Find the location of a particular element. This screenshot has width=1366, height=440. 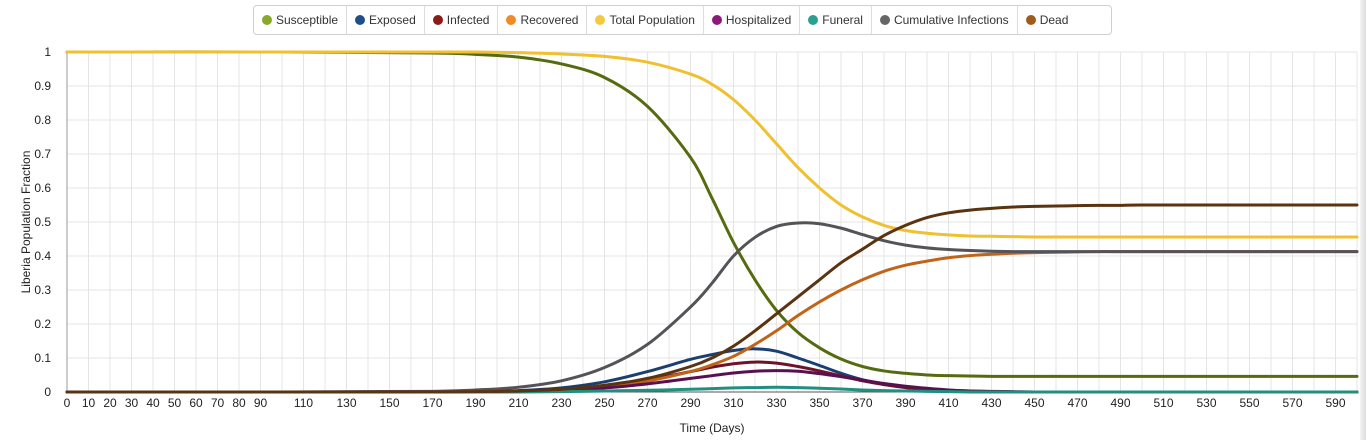

y-tick-label: 0.6 is located at coordinates (42, 188).